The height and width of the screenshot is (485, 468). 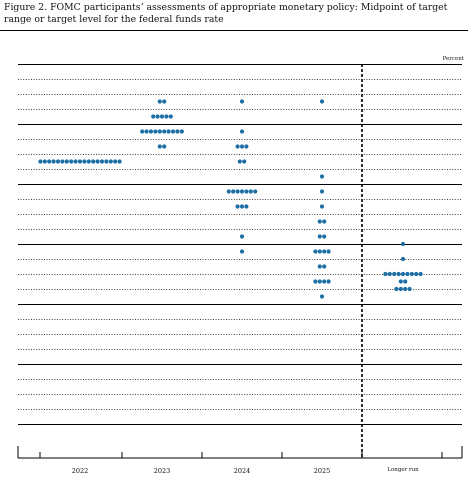 What do you see at coordinates (242, 471) in the screenshot?
I see `x-tick-label: 2024` at bounding box center [242, 471].